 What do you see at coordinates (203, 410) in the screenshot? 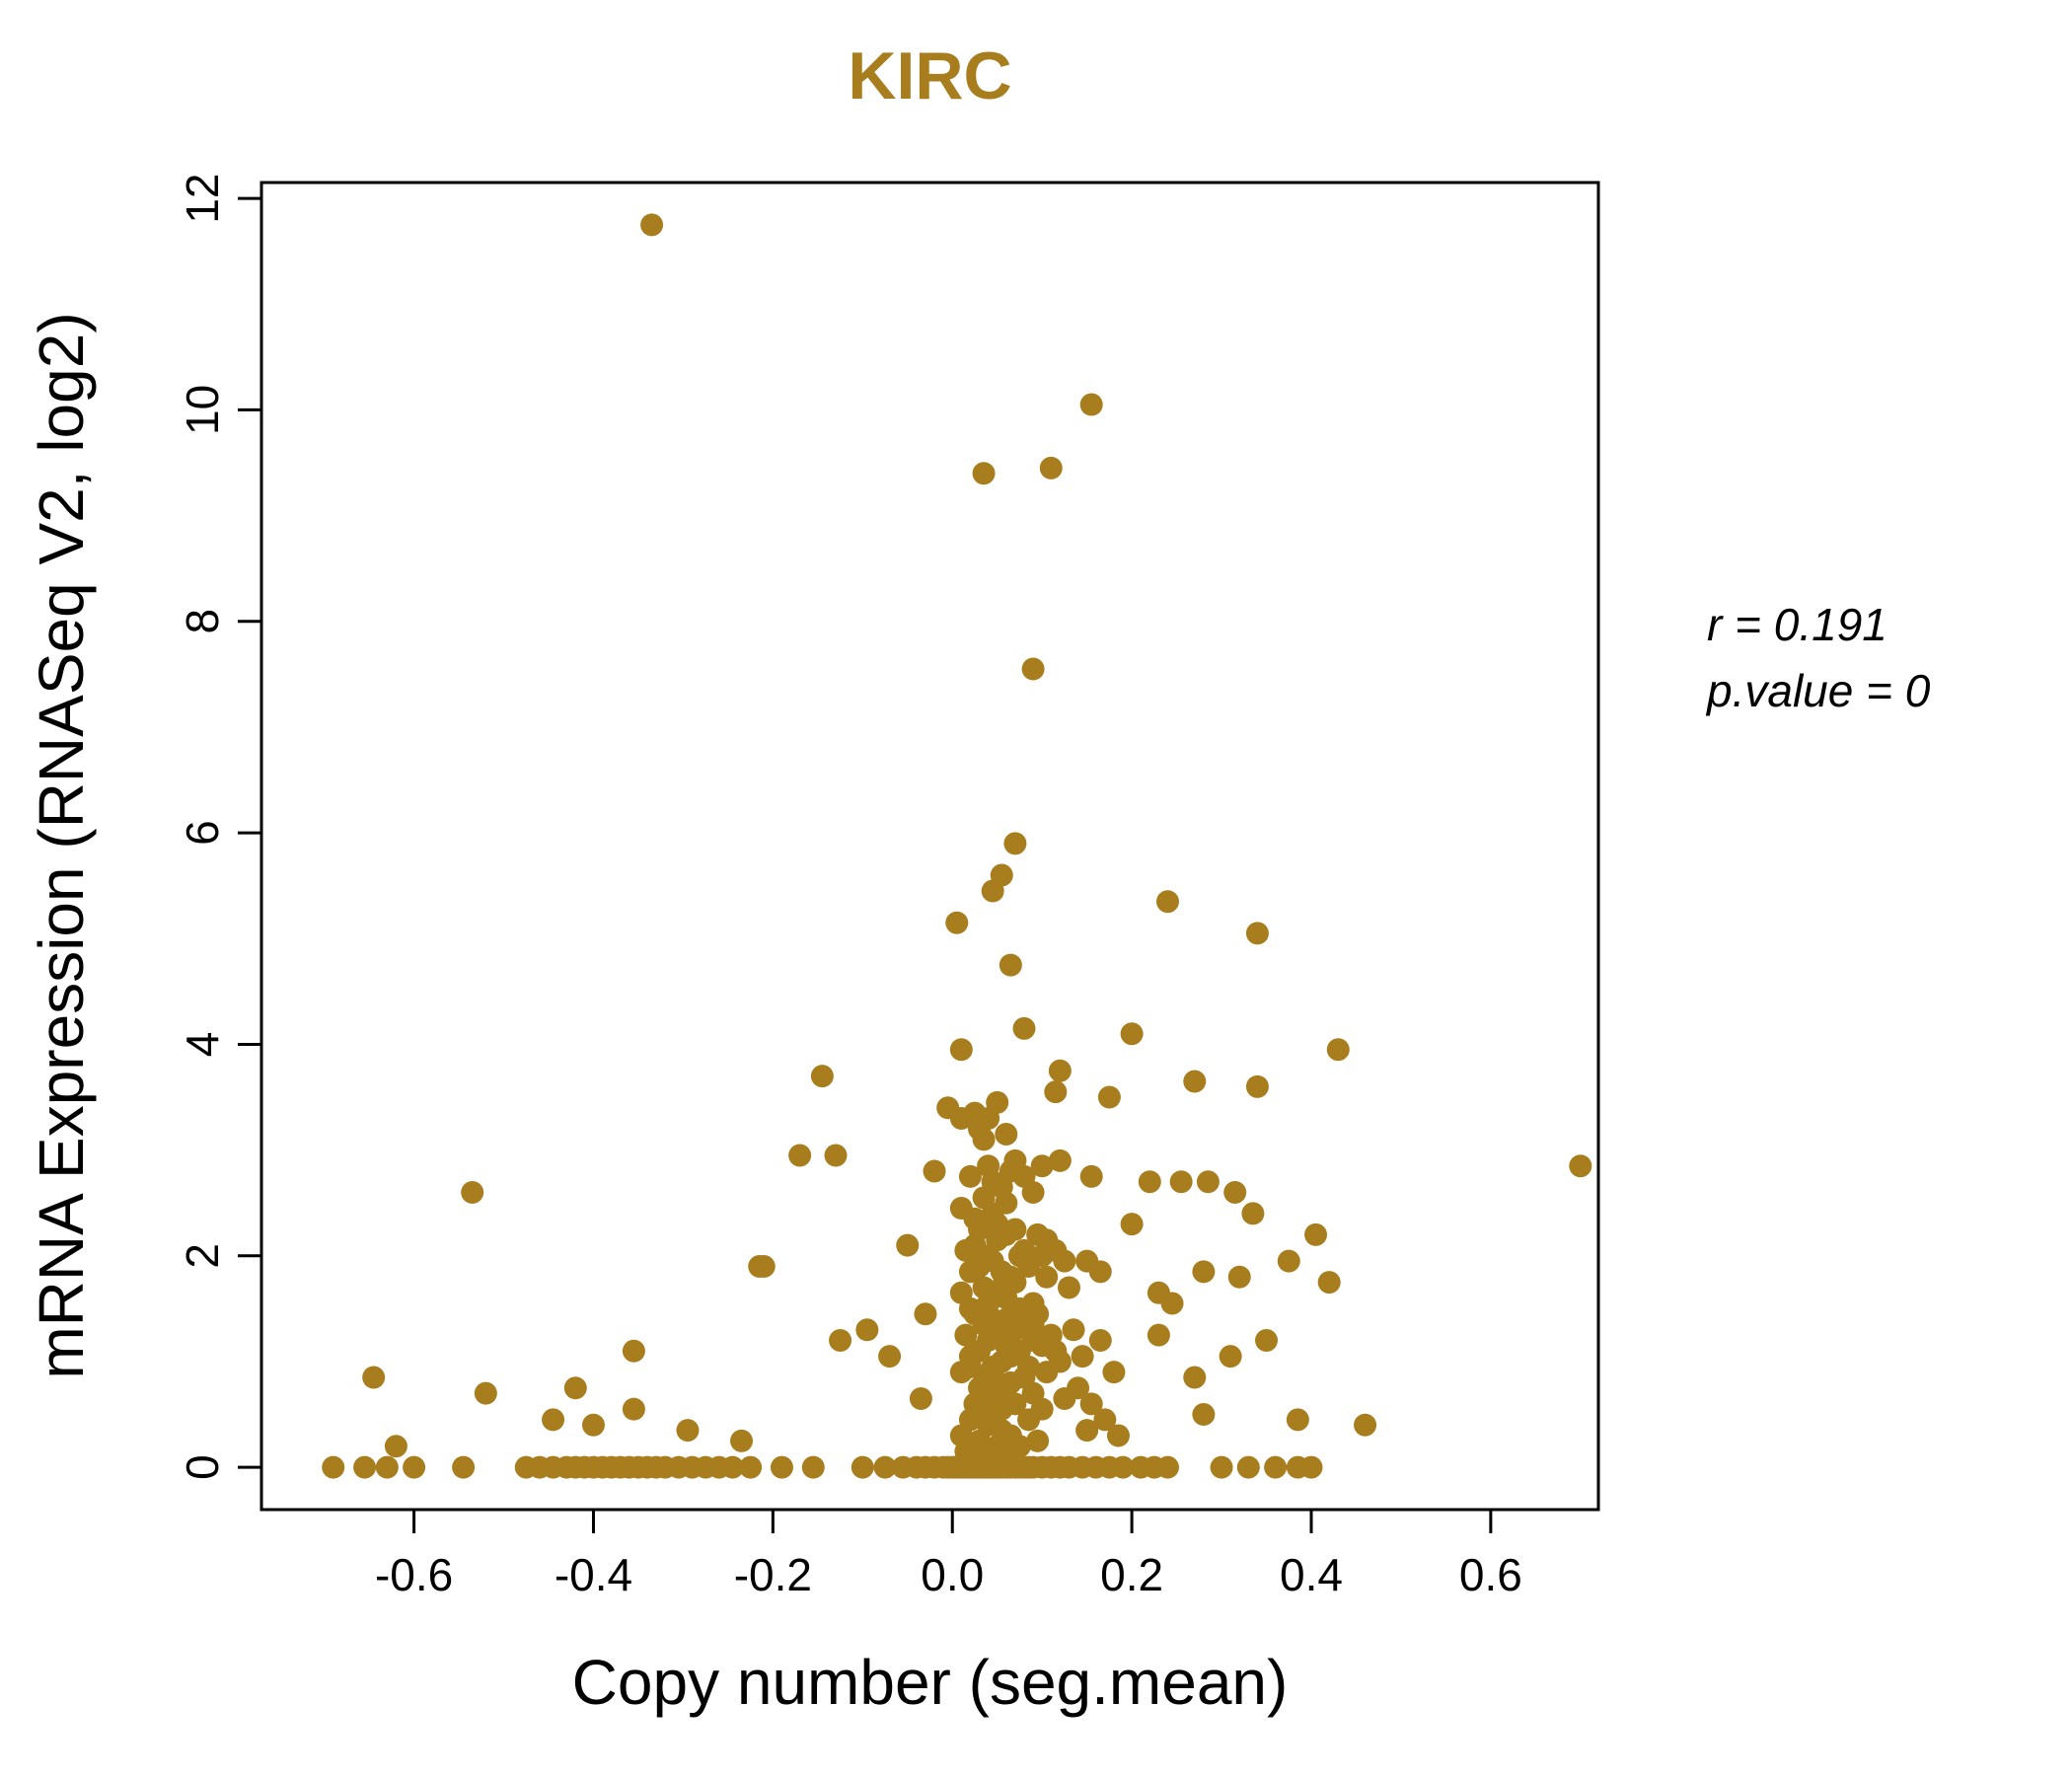
I see `y-tick-label: 10` at bounding box center [203, 410].